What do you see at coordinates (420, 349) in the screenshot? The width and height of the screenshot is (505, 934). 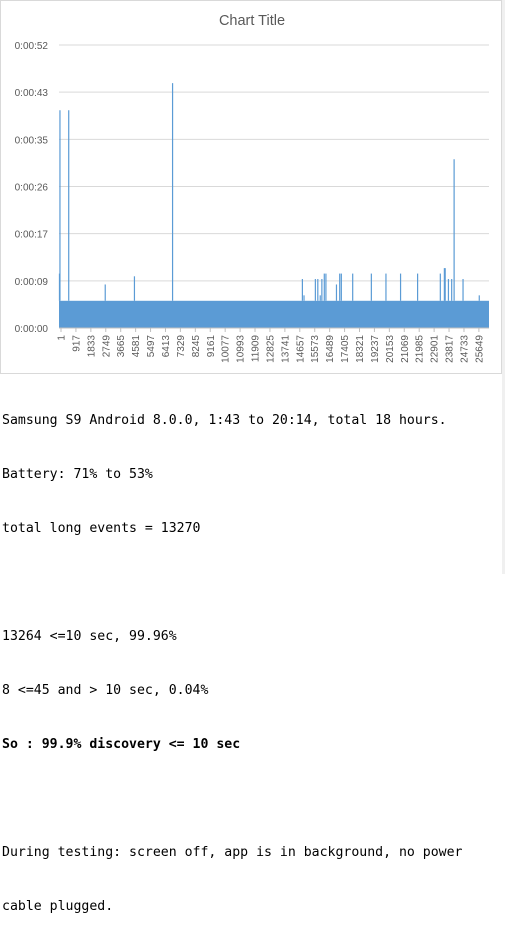 I see `x-tick-label: 21985` at bounding box center [420, 349].